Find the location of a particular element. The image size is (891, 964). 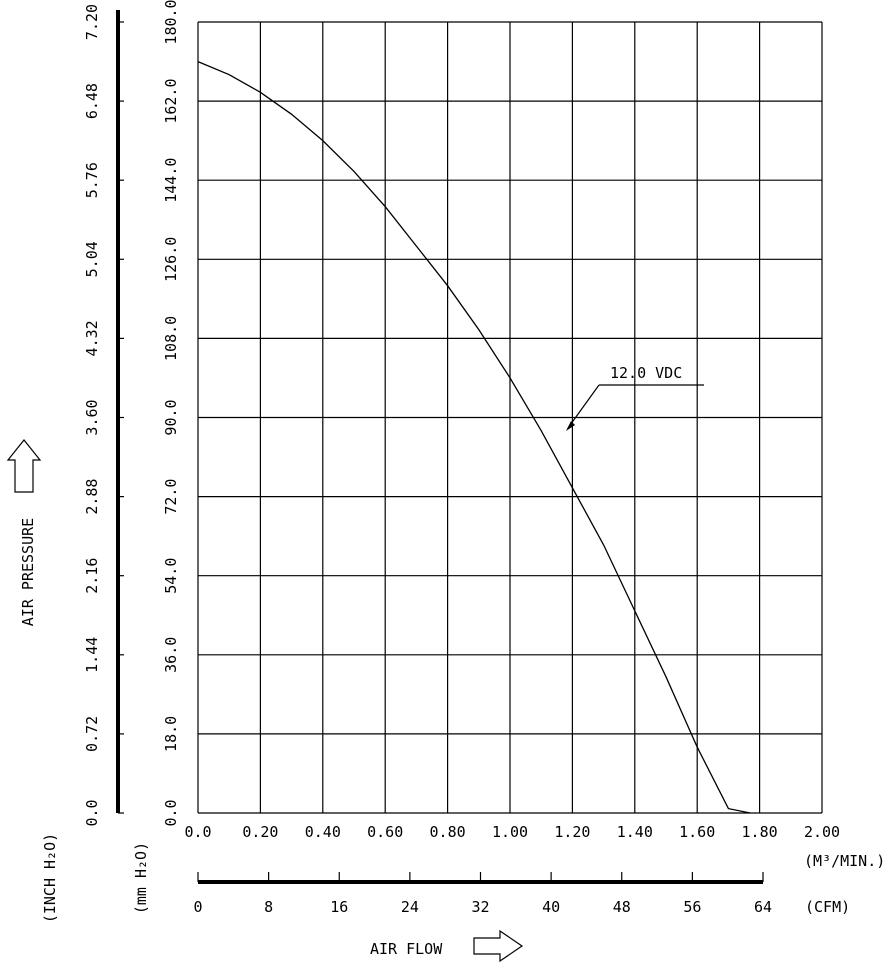

cfm-tick-label: 48 is located at coordinates (622, 907).